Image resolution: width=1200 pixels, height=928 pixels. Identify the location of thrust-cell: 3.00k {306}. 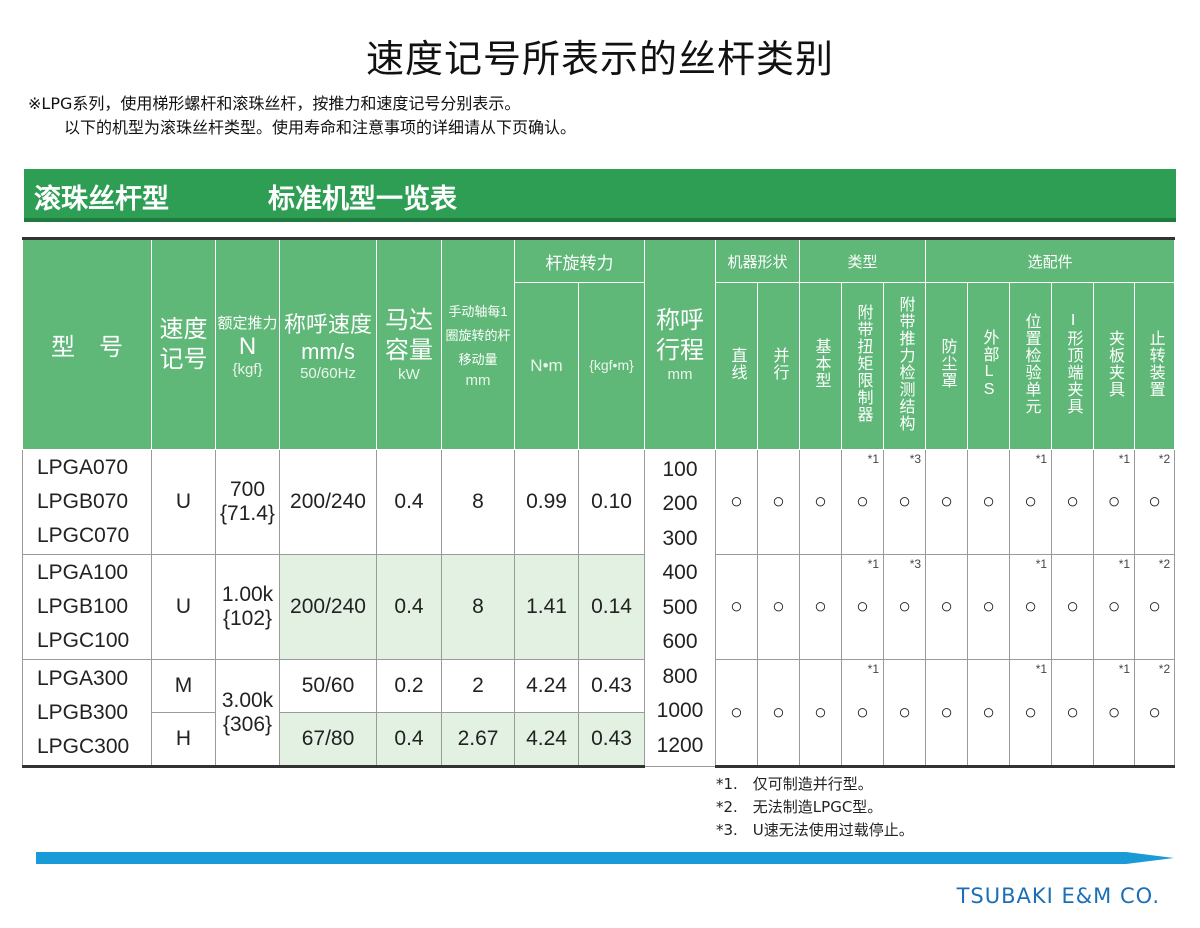
(247, 713).